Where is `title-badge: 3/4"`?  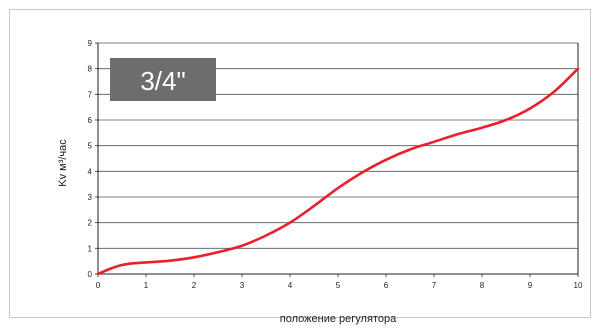
title-badge: 3/4" is located at coordinates (163, 79).